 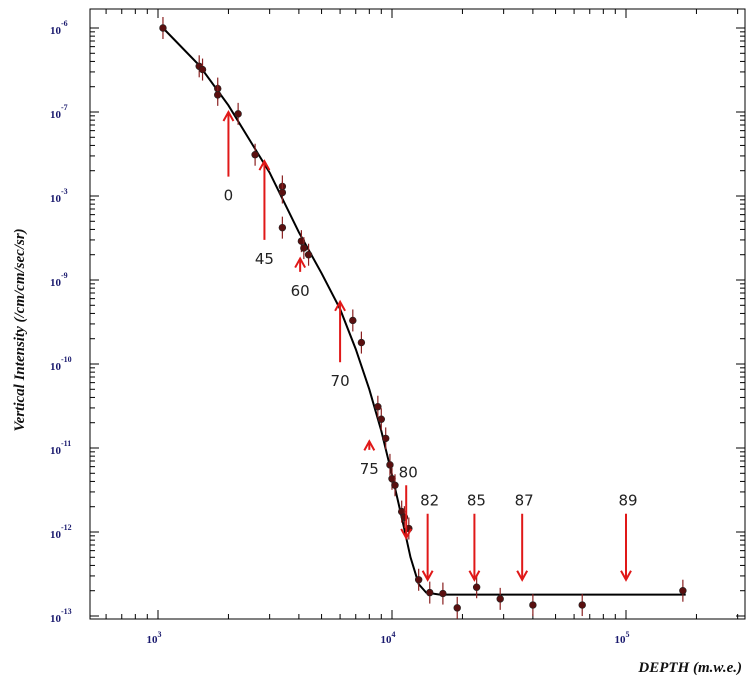 I want to click on angle-arrow: 82, so click(x=429, y=537).